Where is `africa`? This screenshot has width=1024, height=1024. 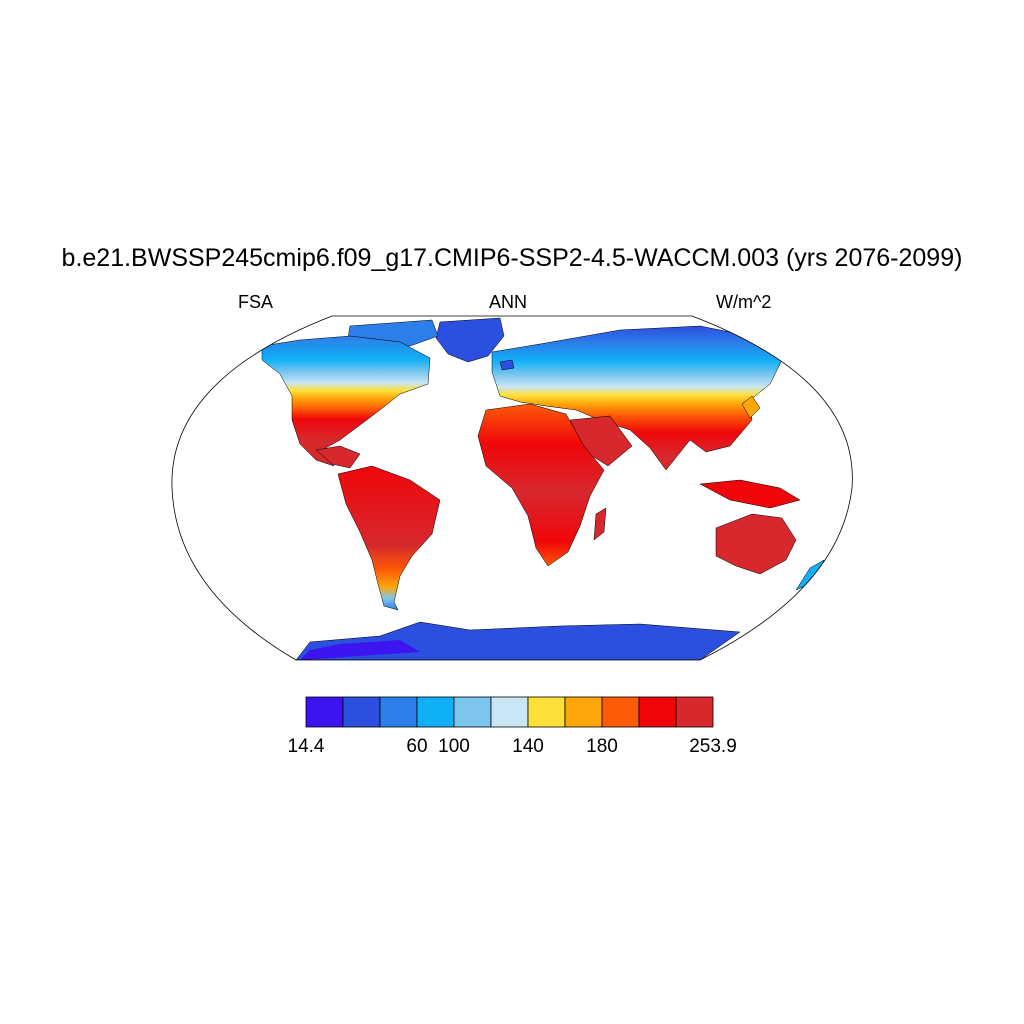
africa is located at coordinates (541, 485).